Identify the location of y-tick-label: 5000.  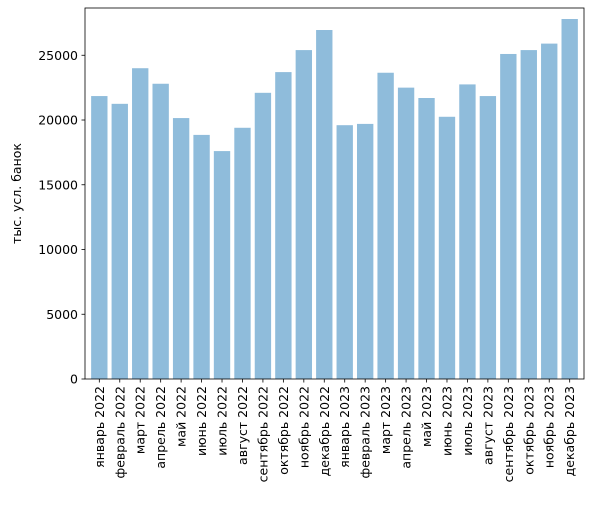
(62, 314).